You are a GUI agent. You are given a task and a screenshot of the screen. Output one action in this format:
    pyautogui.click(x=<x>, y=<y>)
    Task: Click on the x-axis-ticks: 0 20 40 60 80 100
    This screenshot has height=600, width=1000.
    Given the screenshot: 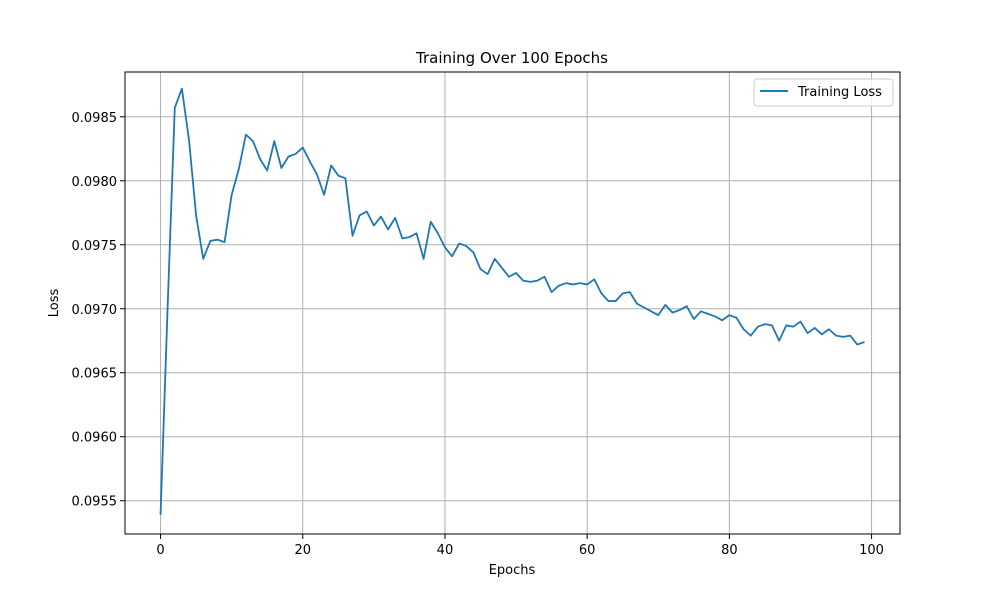 What is the action you would take?
    pyautogui.click(x=520, y=546)
    